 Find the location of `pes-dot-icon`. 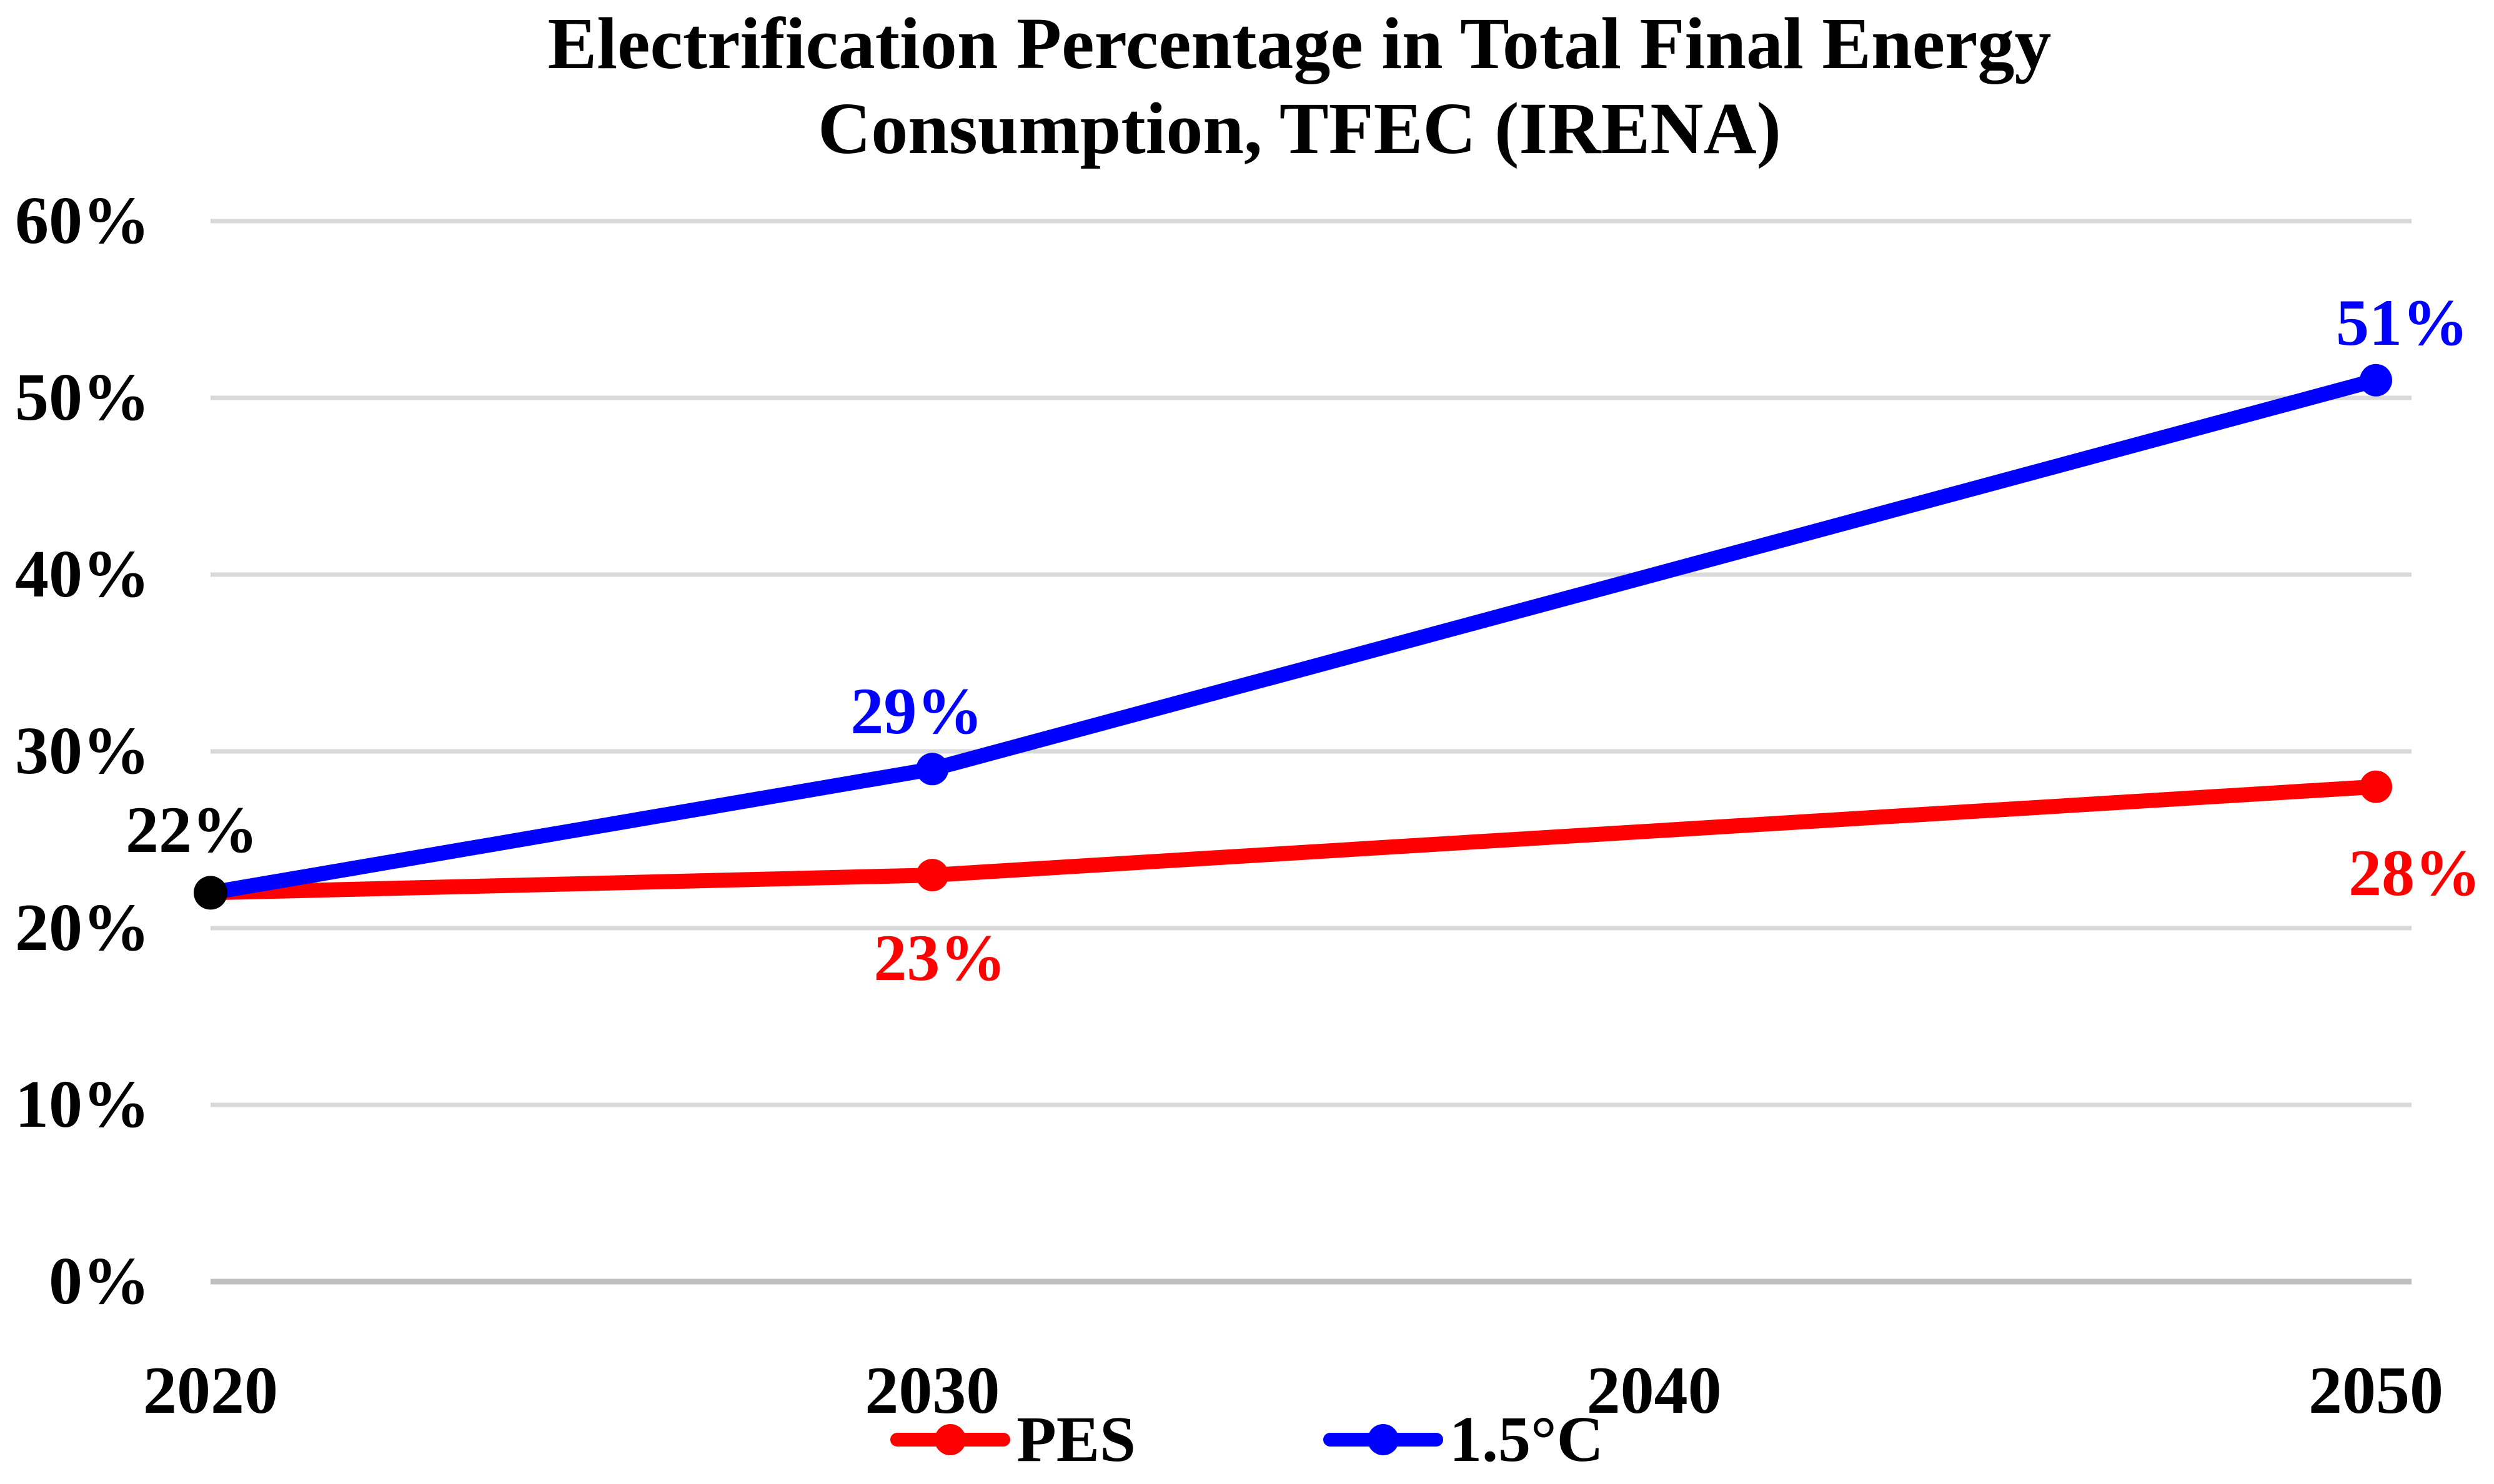

pes-dot-icon is located at coordinates (951, 1439).